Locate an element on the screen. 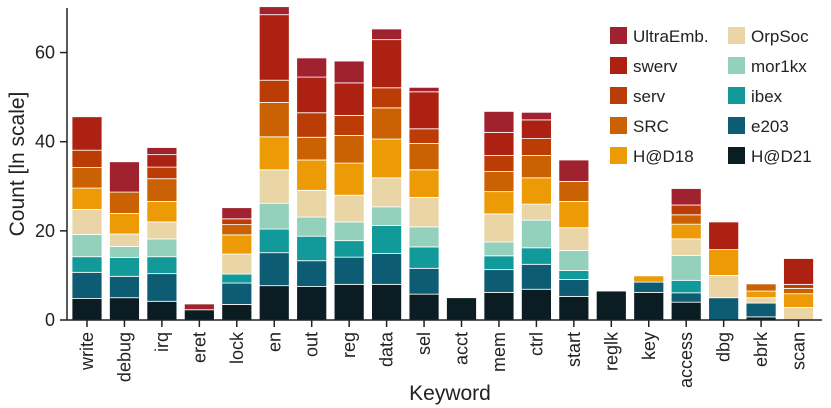  x-tick-label-data: data is located at coordinates (387, 349).